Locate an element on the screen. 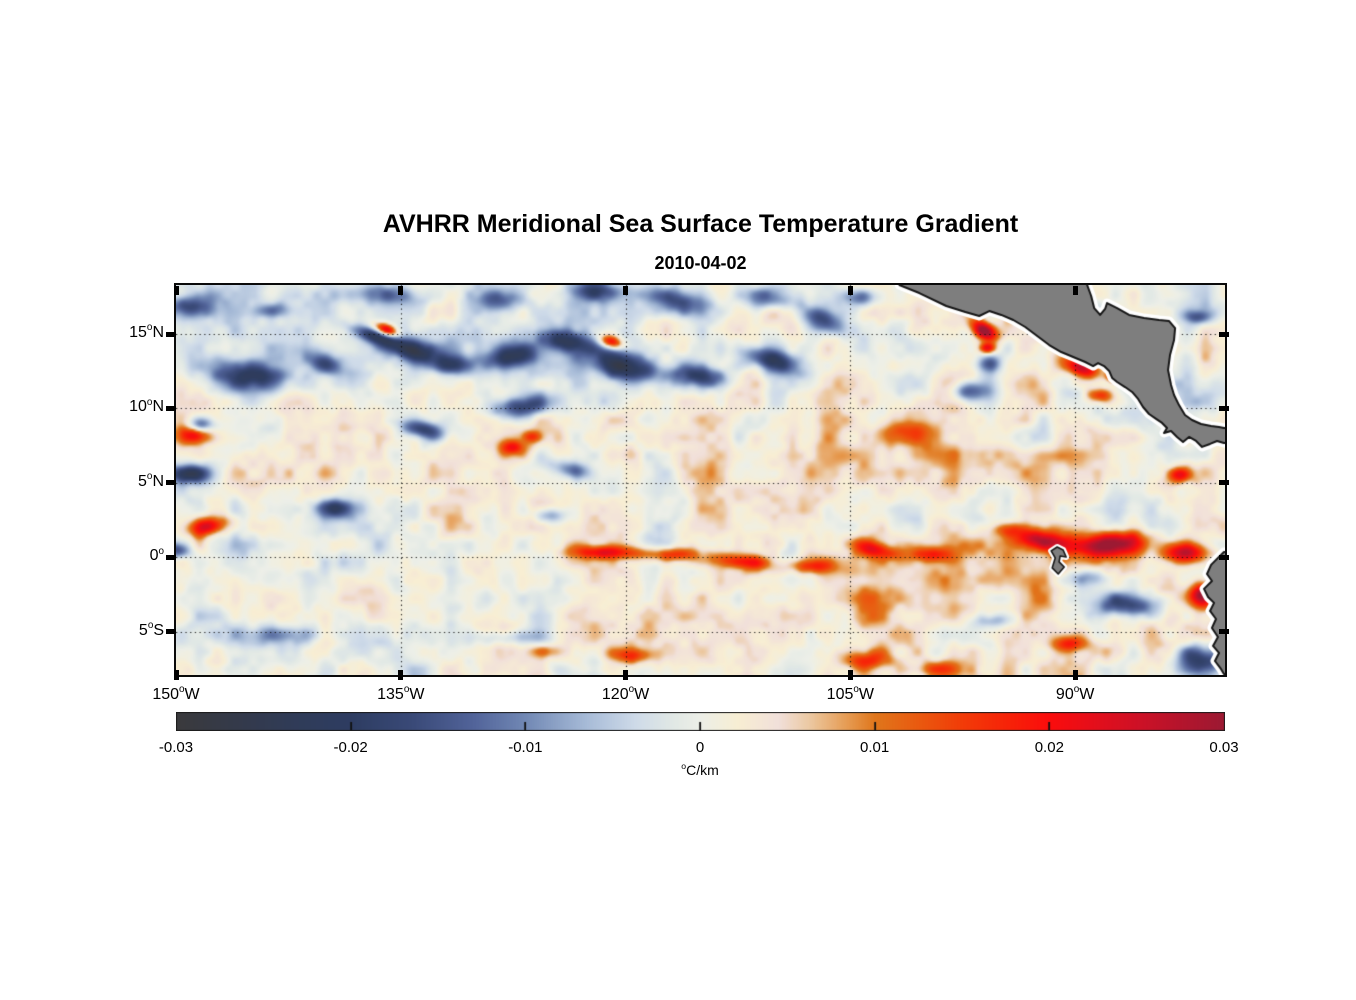 This screenshot has height=1000, width=1356. y-tick-label: 15oN is located at coordinates (146, 331).